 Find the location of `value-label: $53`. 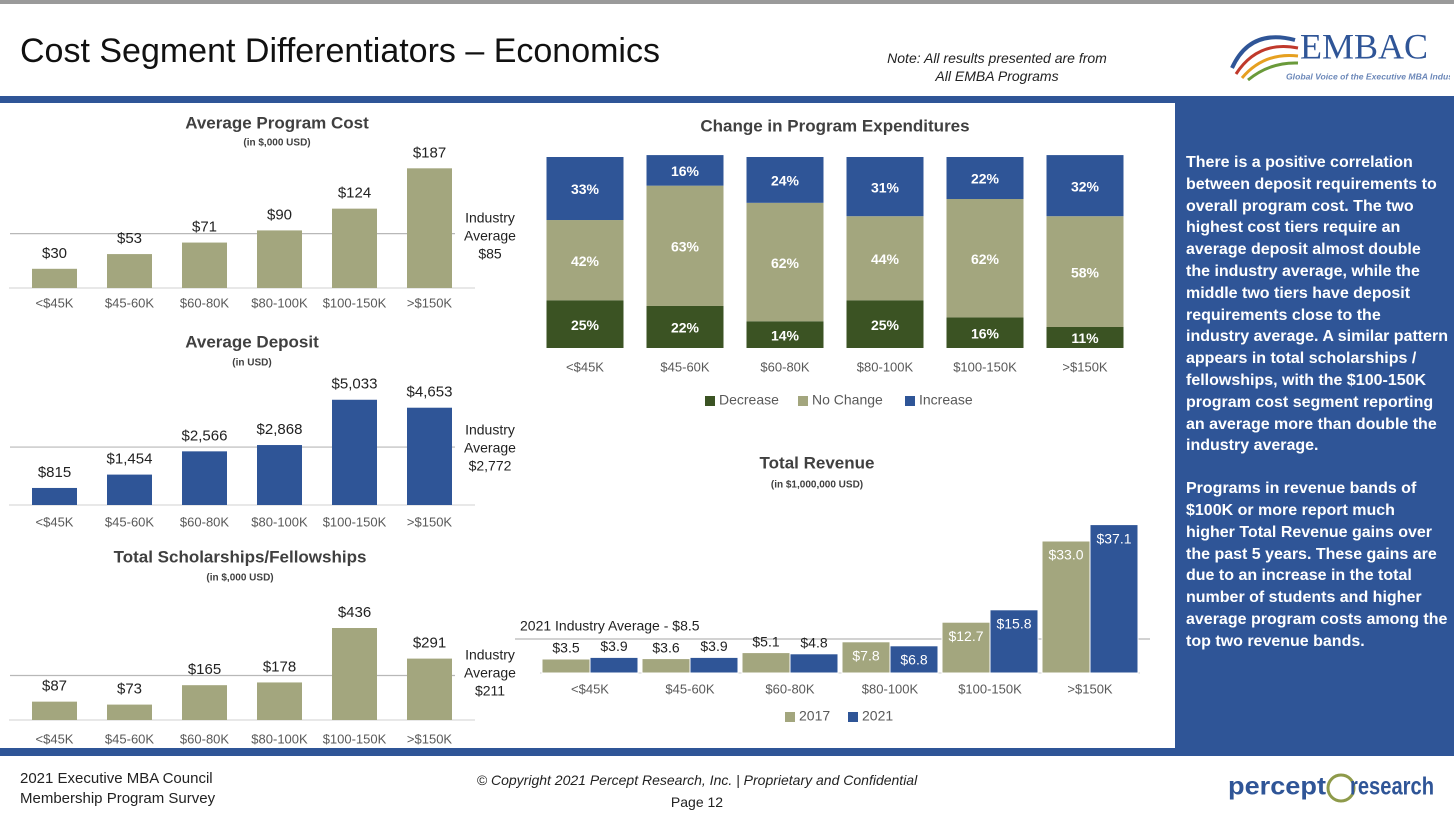

value-label: $53 is located at coordinates (129, 238).